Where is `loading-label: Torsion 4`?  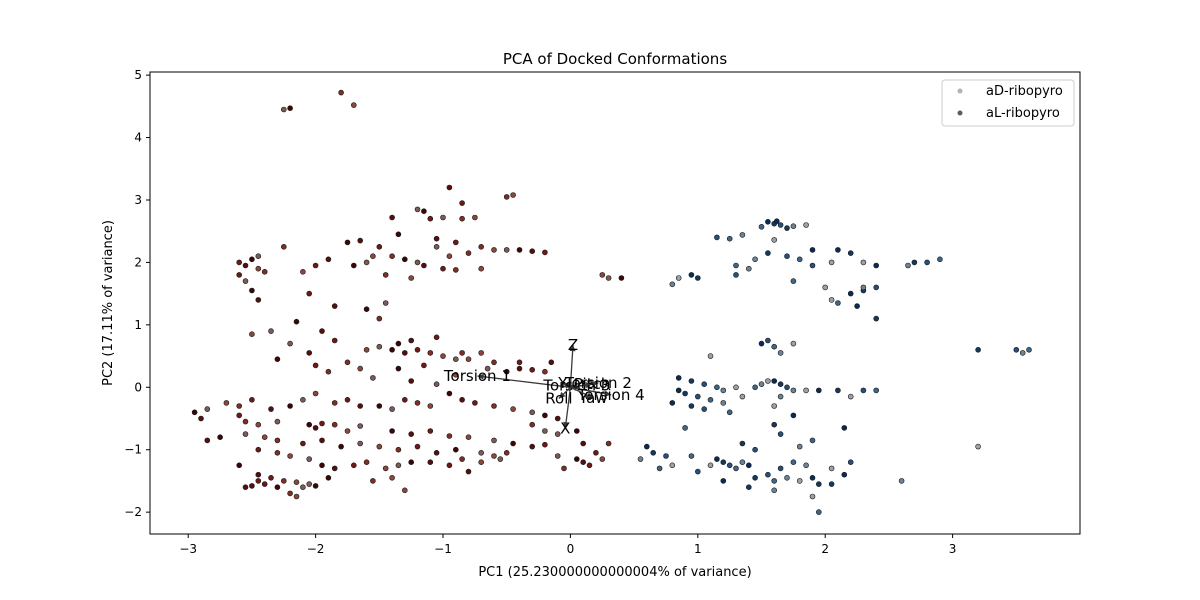
loading-label: Torsion 4 is located at coordinates (611, 395).